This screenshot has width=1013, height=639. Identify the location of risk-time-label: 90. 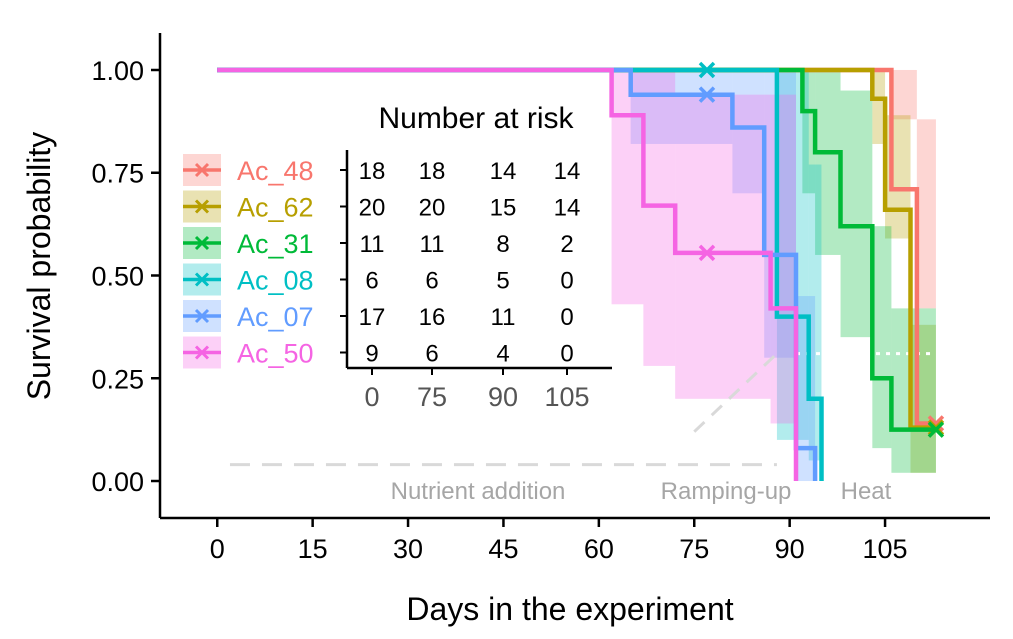
(503, 397).